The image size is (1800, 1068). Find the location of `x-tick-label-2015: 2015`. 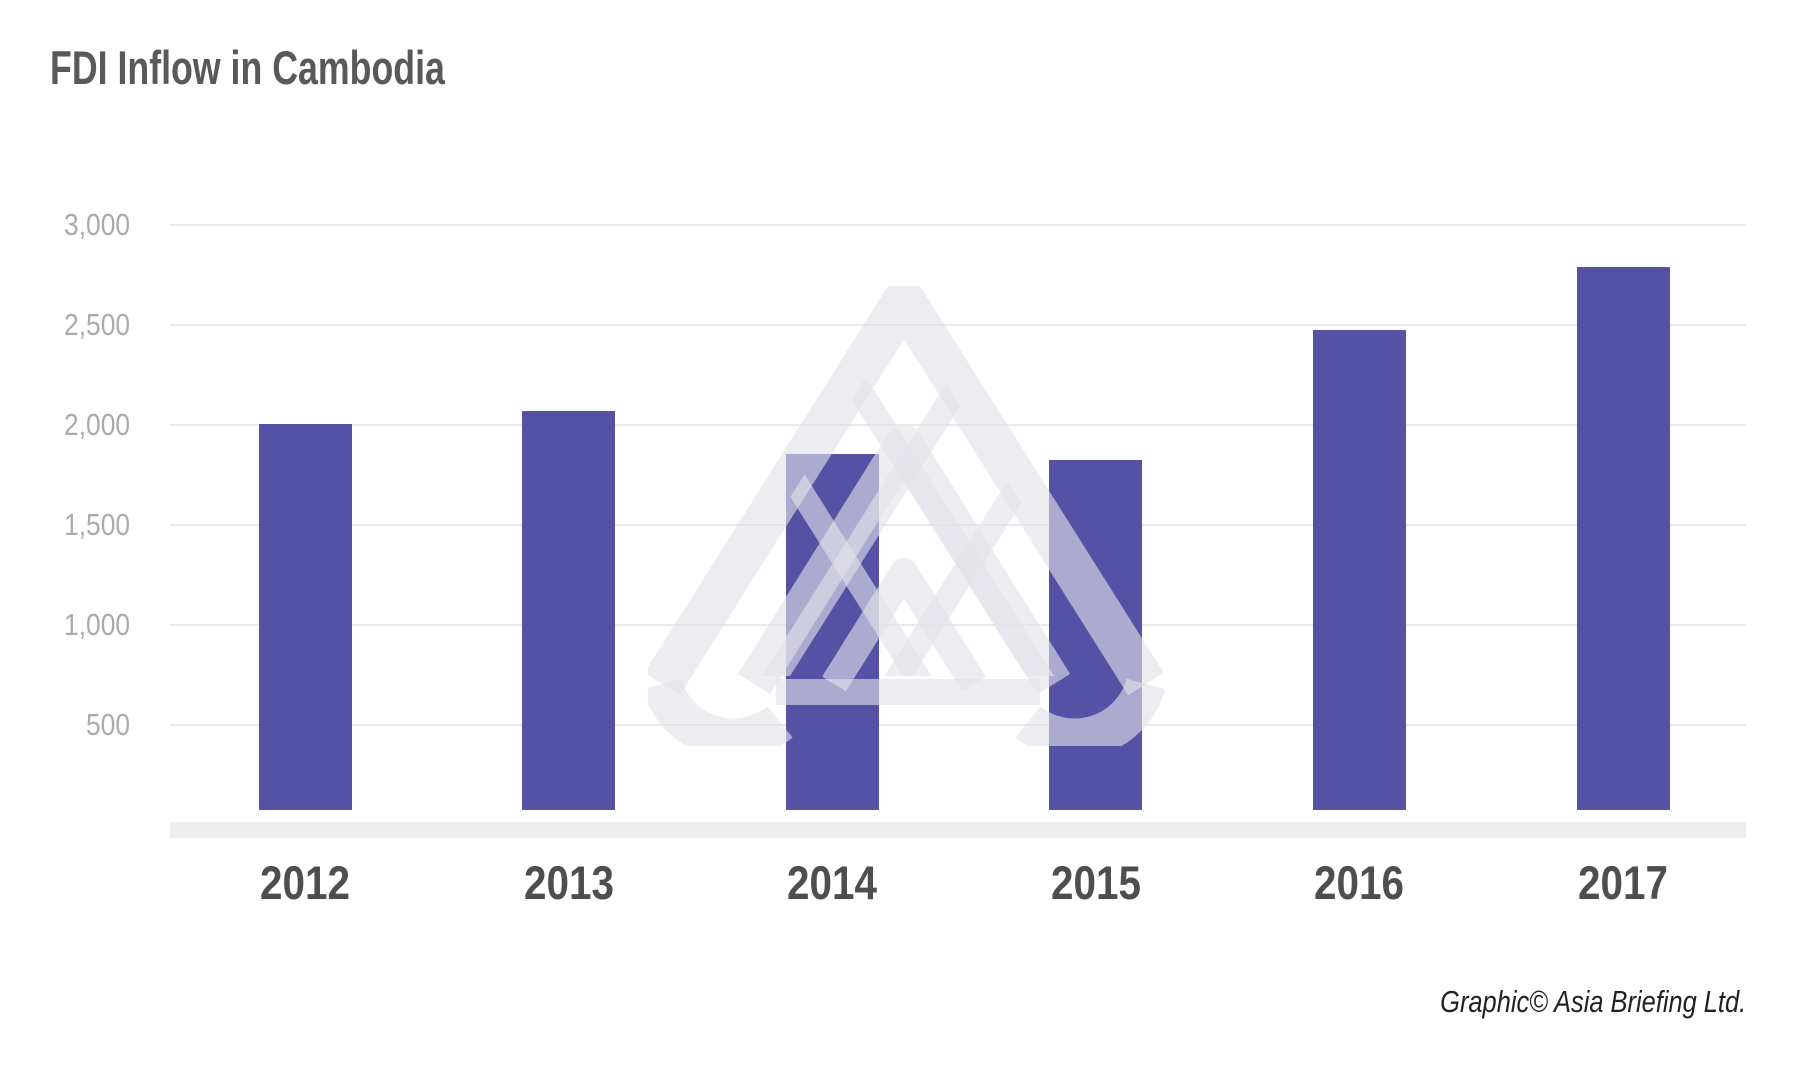

x-tick-label-2015: 2015 is located at coordinates (1095, 882).